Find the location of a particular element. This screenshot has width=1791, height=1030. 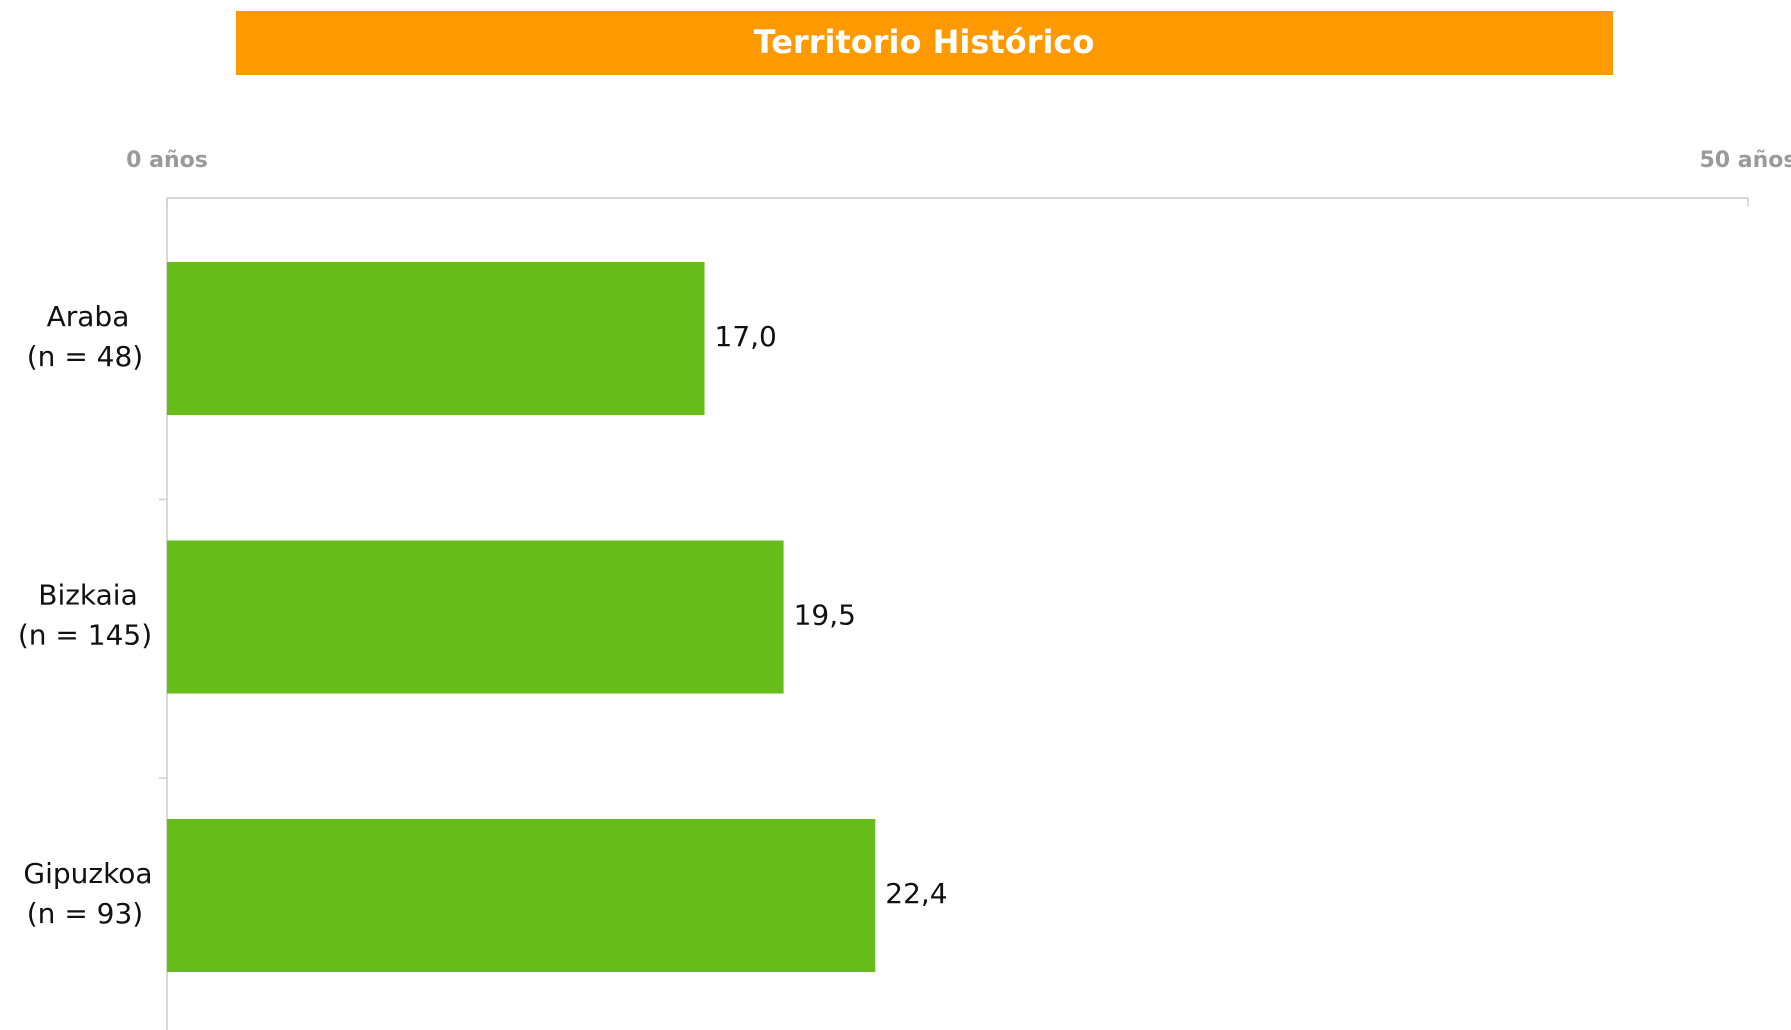

value-label: 19,5 is located at coordinates (825, 615).